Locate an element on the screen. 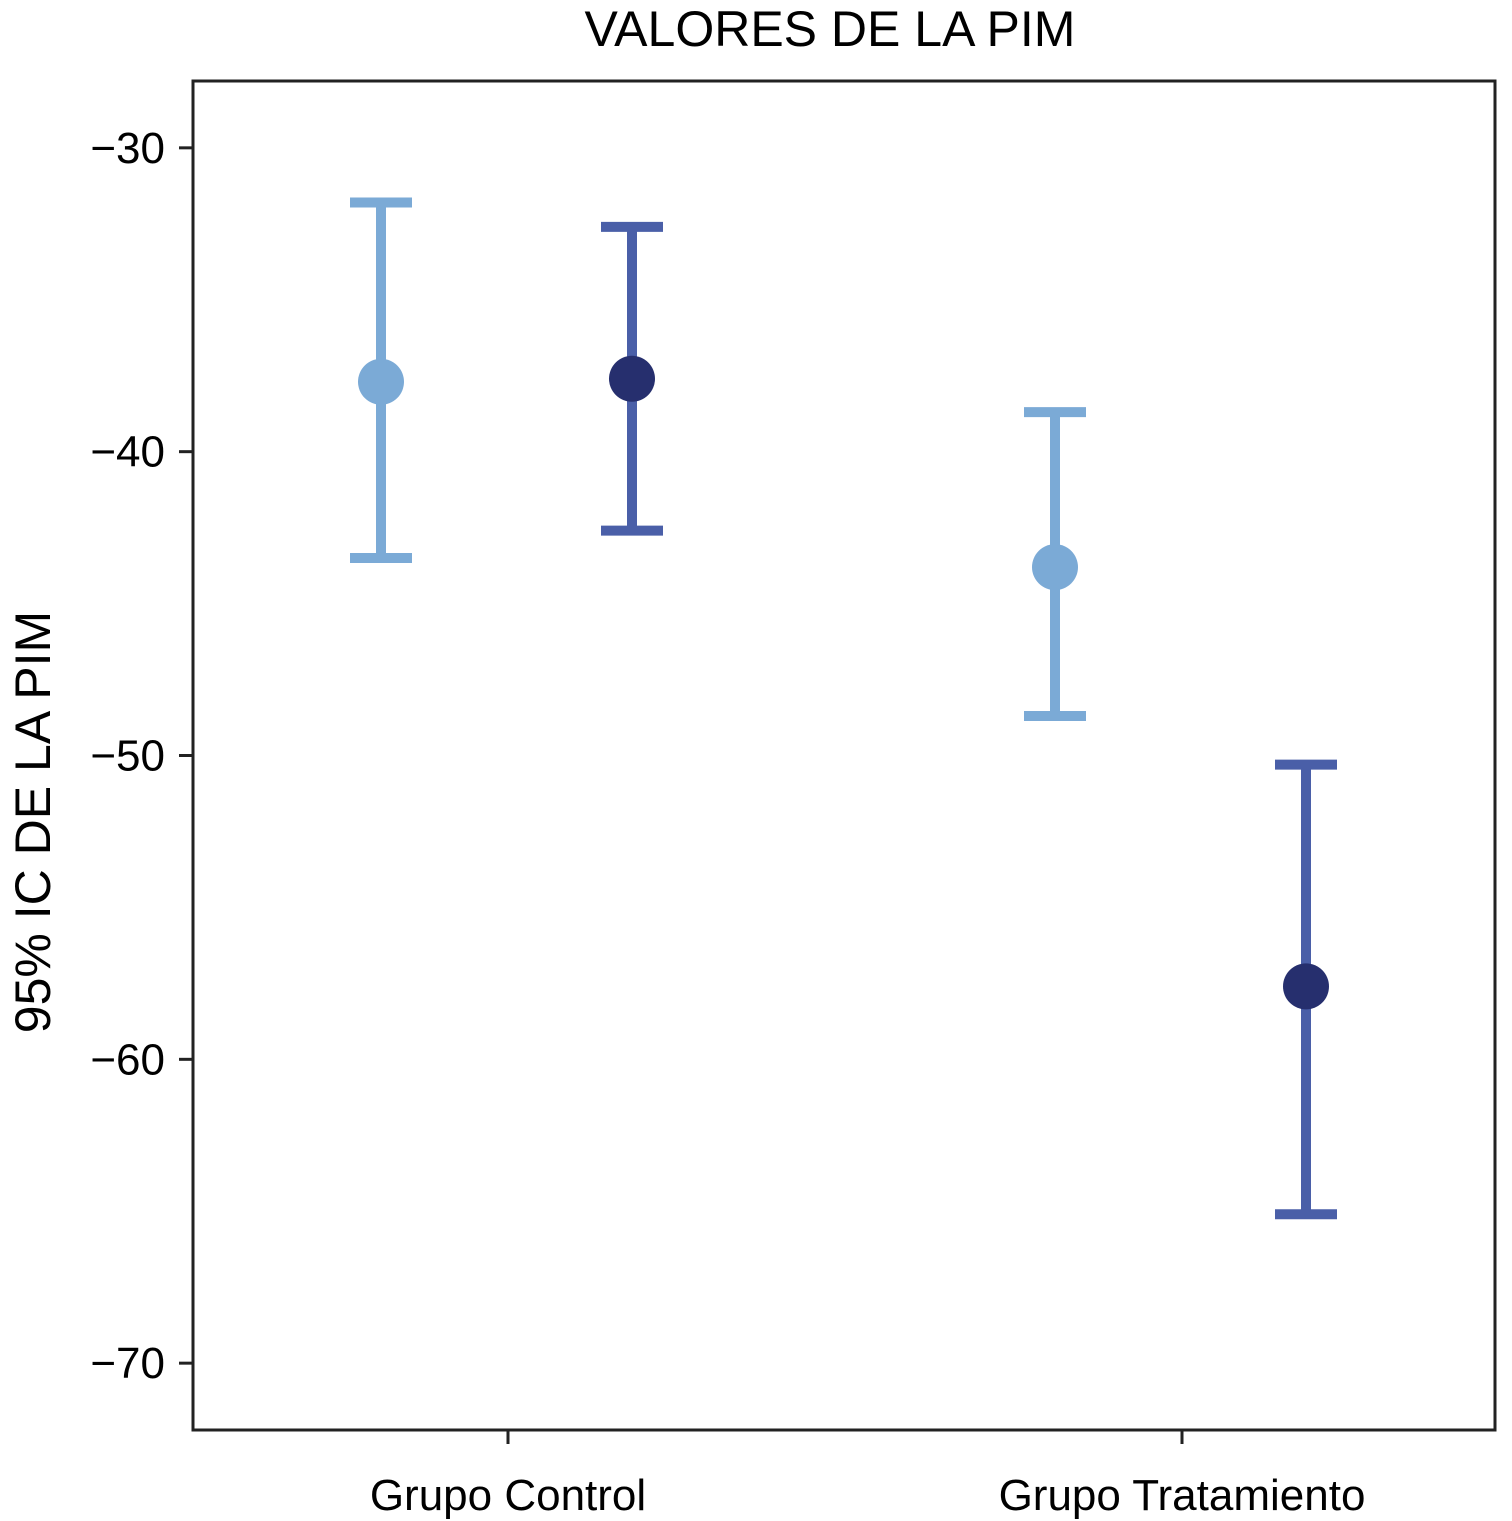  y-axis-label: 95% IC DE LA PIM is located at coordinates (33, 822).